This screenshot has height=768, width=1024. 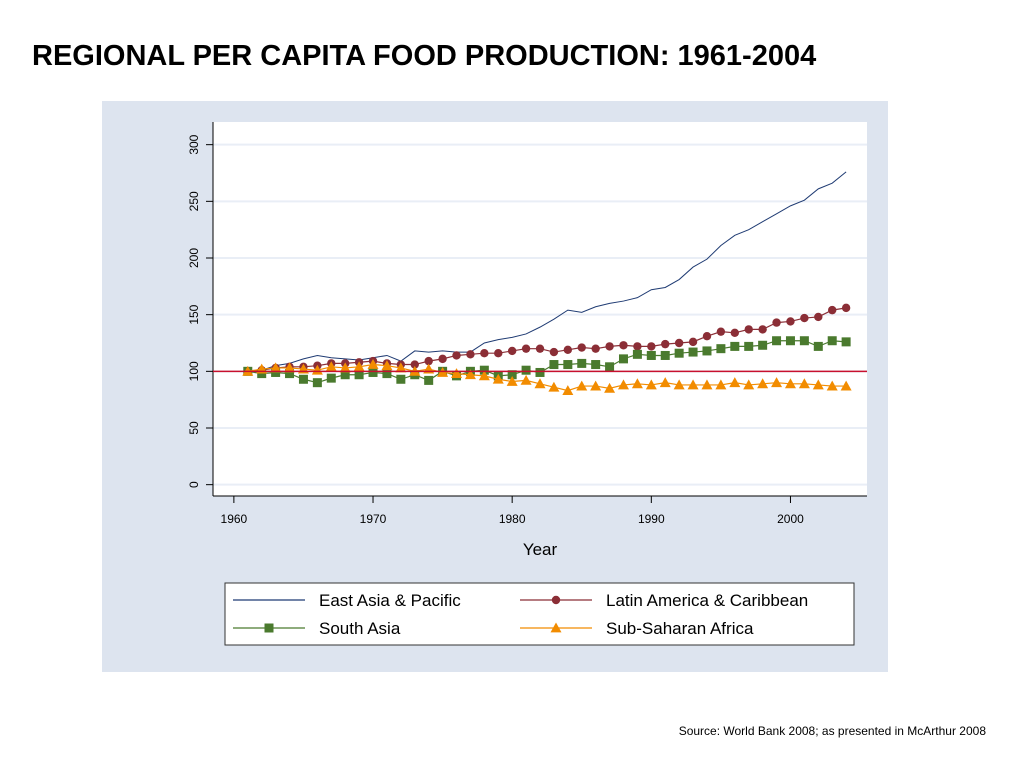 I want to click on y-tick-label: 300, so click(x=194, y=144).